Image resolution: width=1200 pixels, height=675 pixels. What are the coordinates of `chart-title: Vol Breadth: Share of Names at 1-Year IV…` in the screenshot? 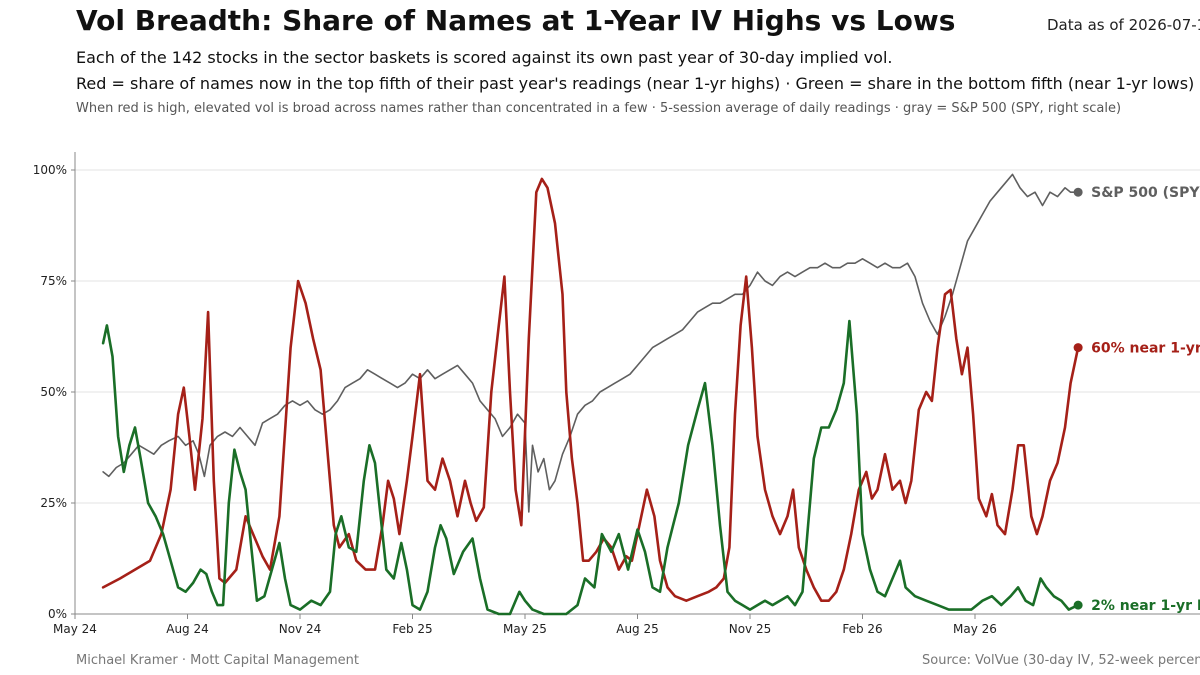 It's located at (516, 20).